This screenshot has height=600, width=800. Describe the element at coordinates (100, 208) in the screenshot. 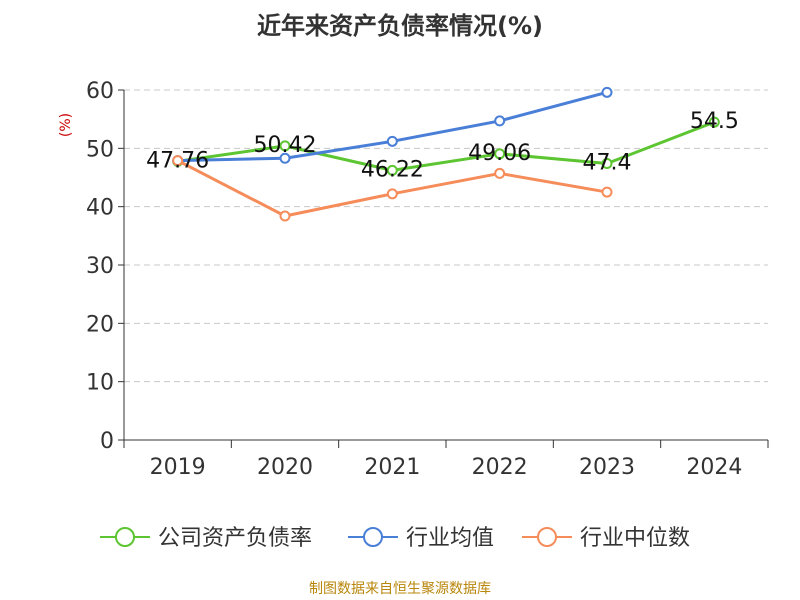

I see `y-tick-label: 40` at that location.